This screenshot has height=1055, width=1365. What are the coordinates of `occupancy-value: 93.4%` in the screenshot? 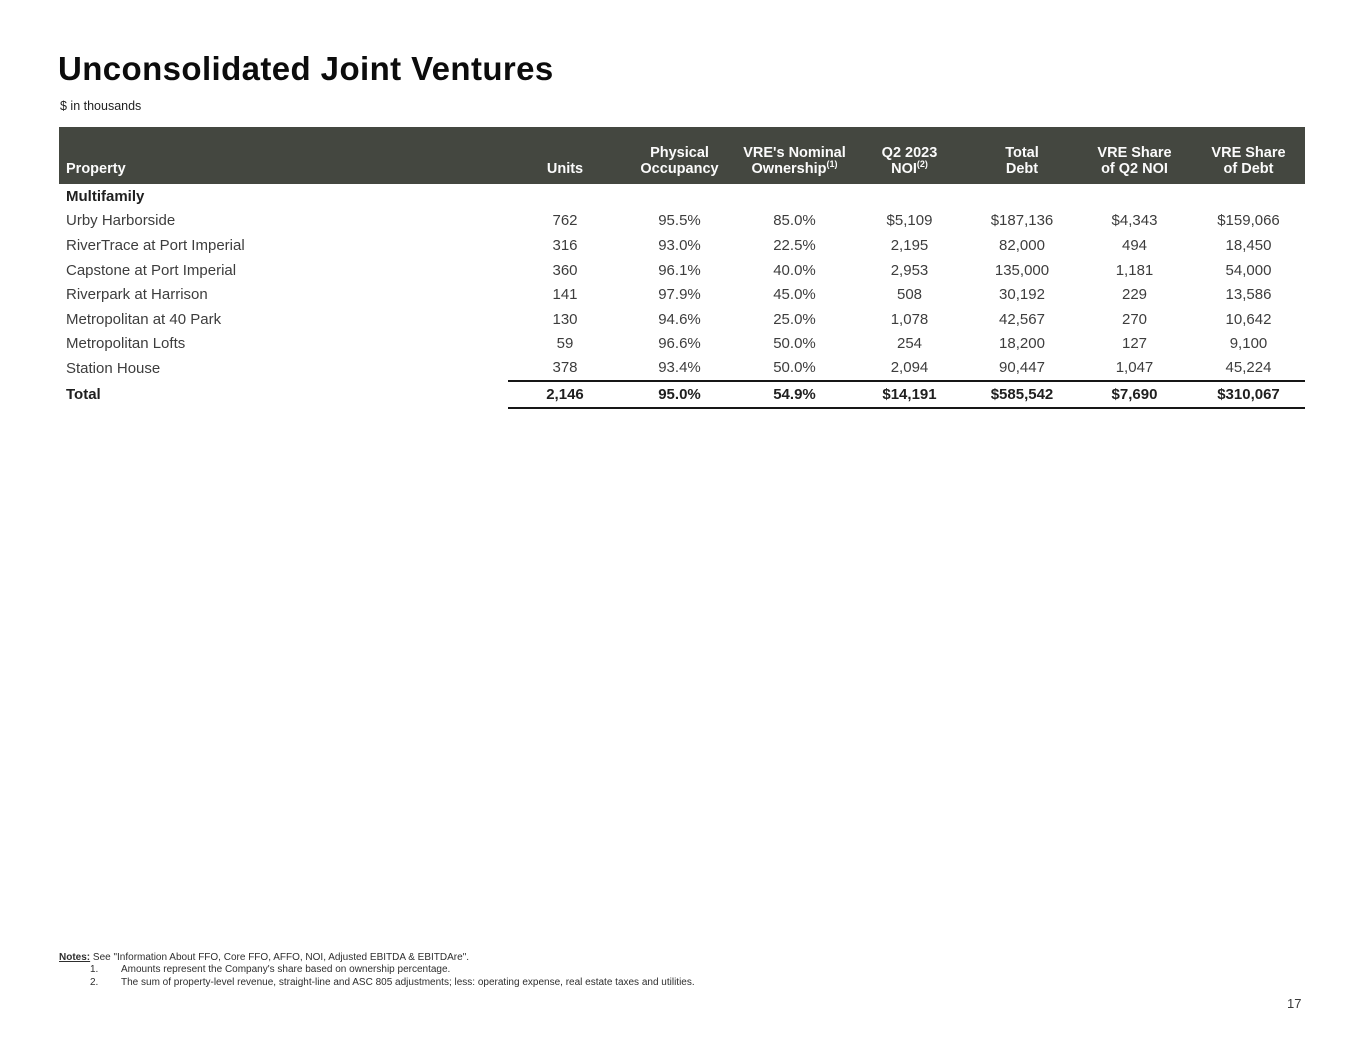 It's located at (679, 368).